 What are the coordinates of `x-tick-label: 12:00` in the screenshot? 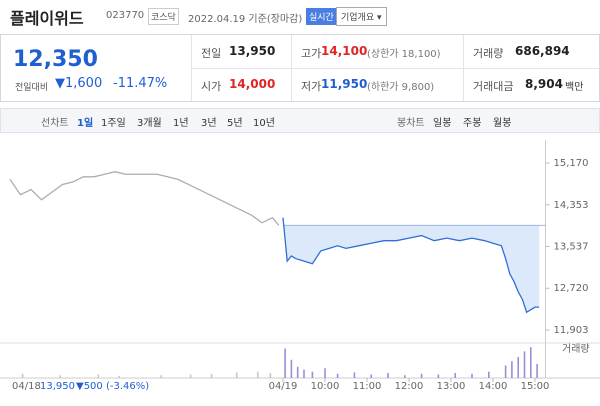 It's located at (409, 386).